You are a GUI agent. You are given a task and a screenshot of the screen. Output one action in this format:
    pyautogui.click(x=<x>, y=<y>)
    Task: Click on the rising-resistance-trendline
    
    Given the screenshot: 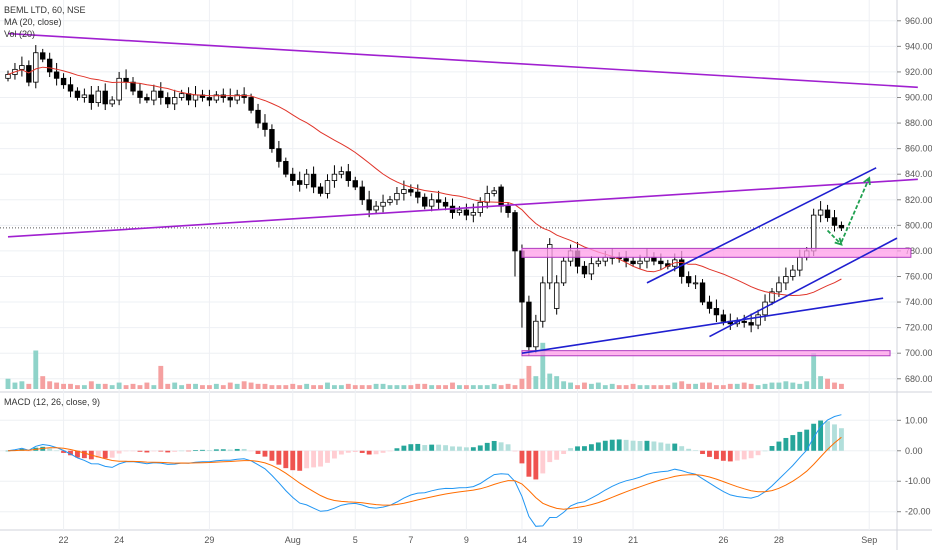 What is the action you would take?
    pyautogui.click(x=462, y=208)
    